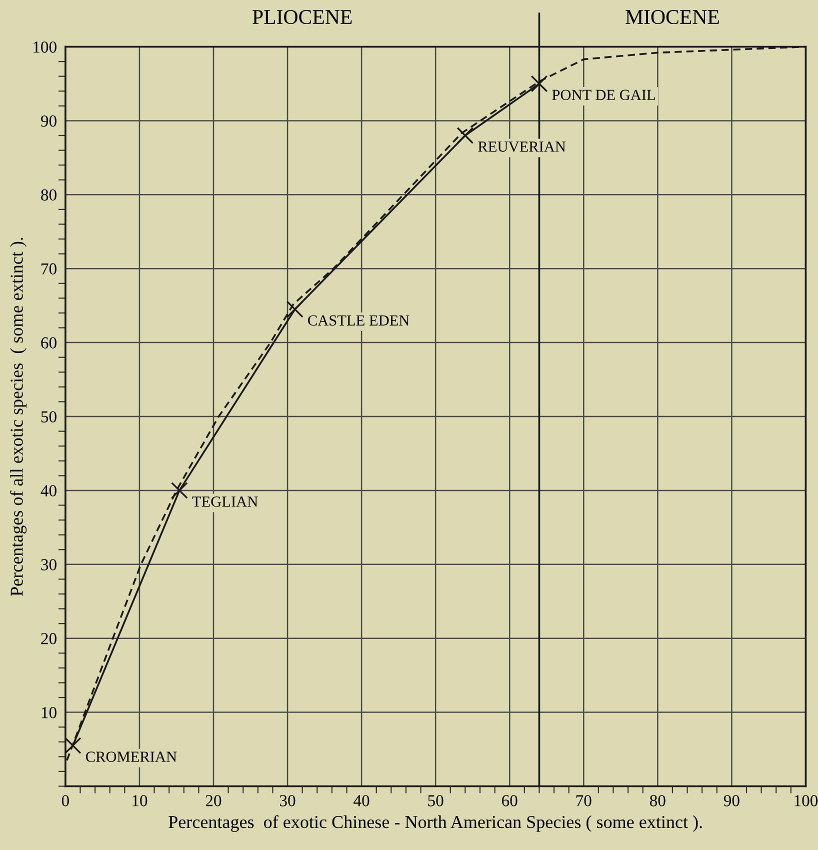 The width and height of the screenshot is (818, 850). Describe the element at coordinates (603, 95) in the screenshot. I see `annotation: PONT DE GAIL` at that location.